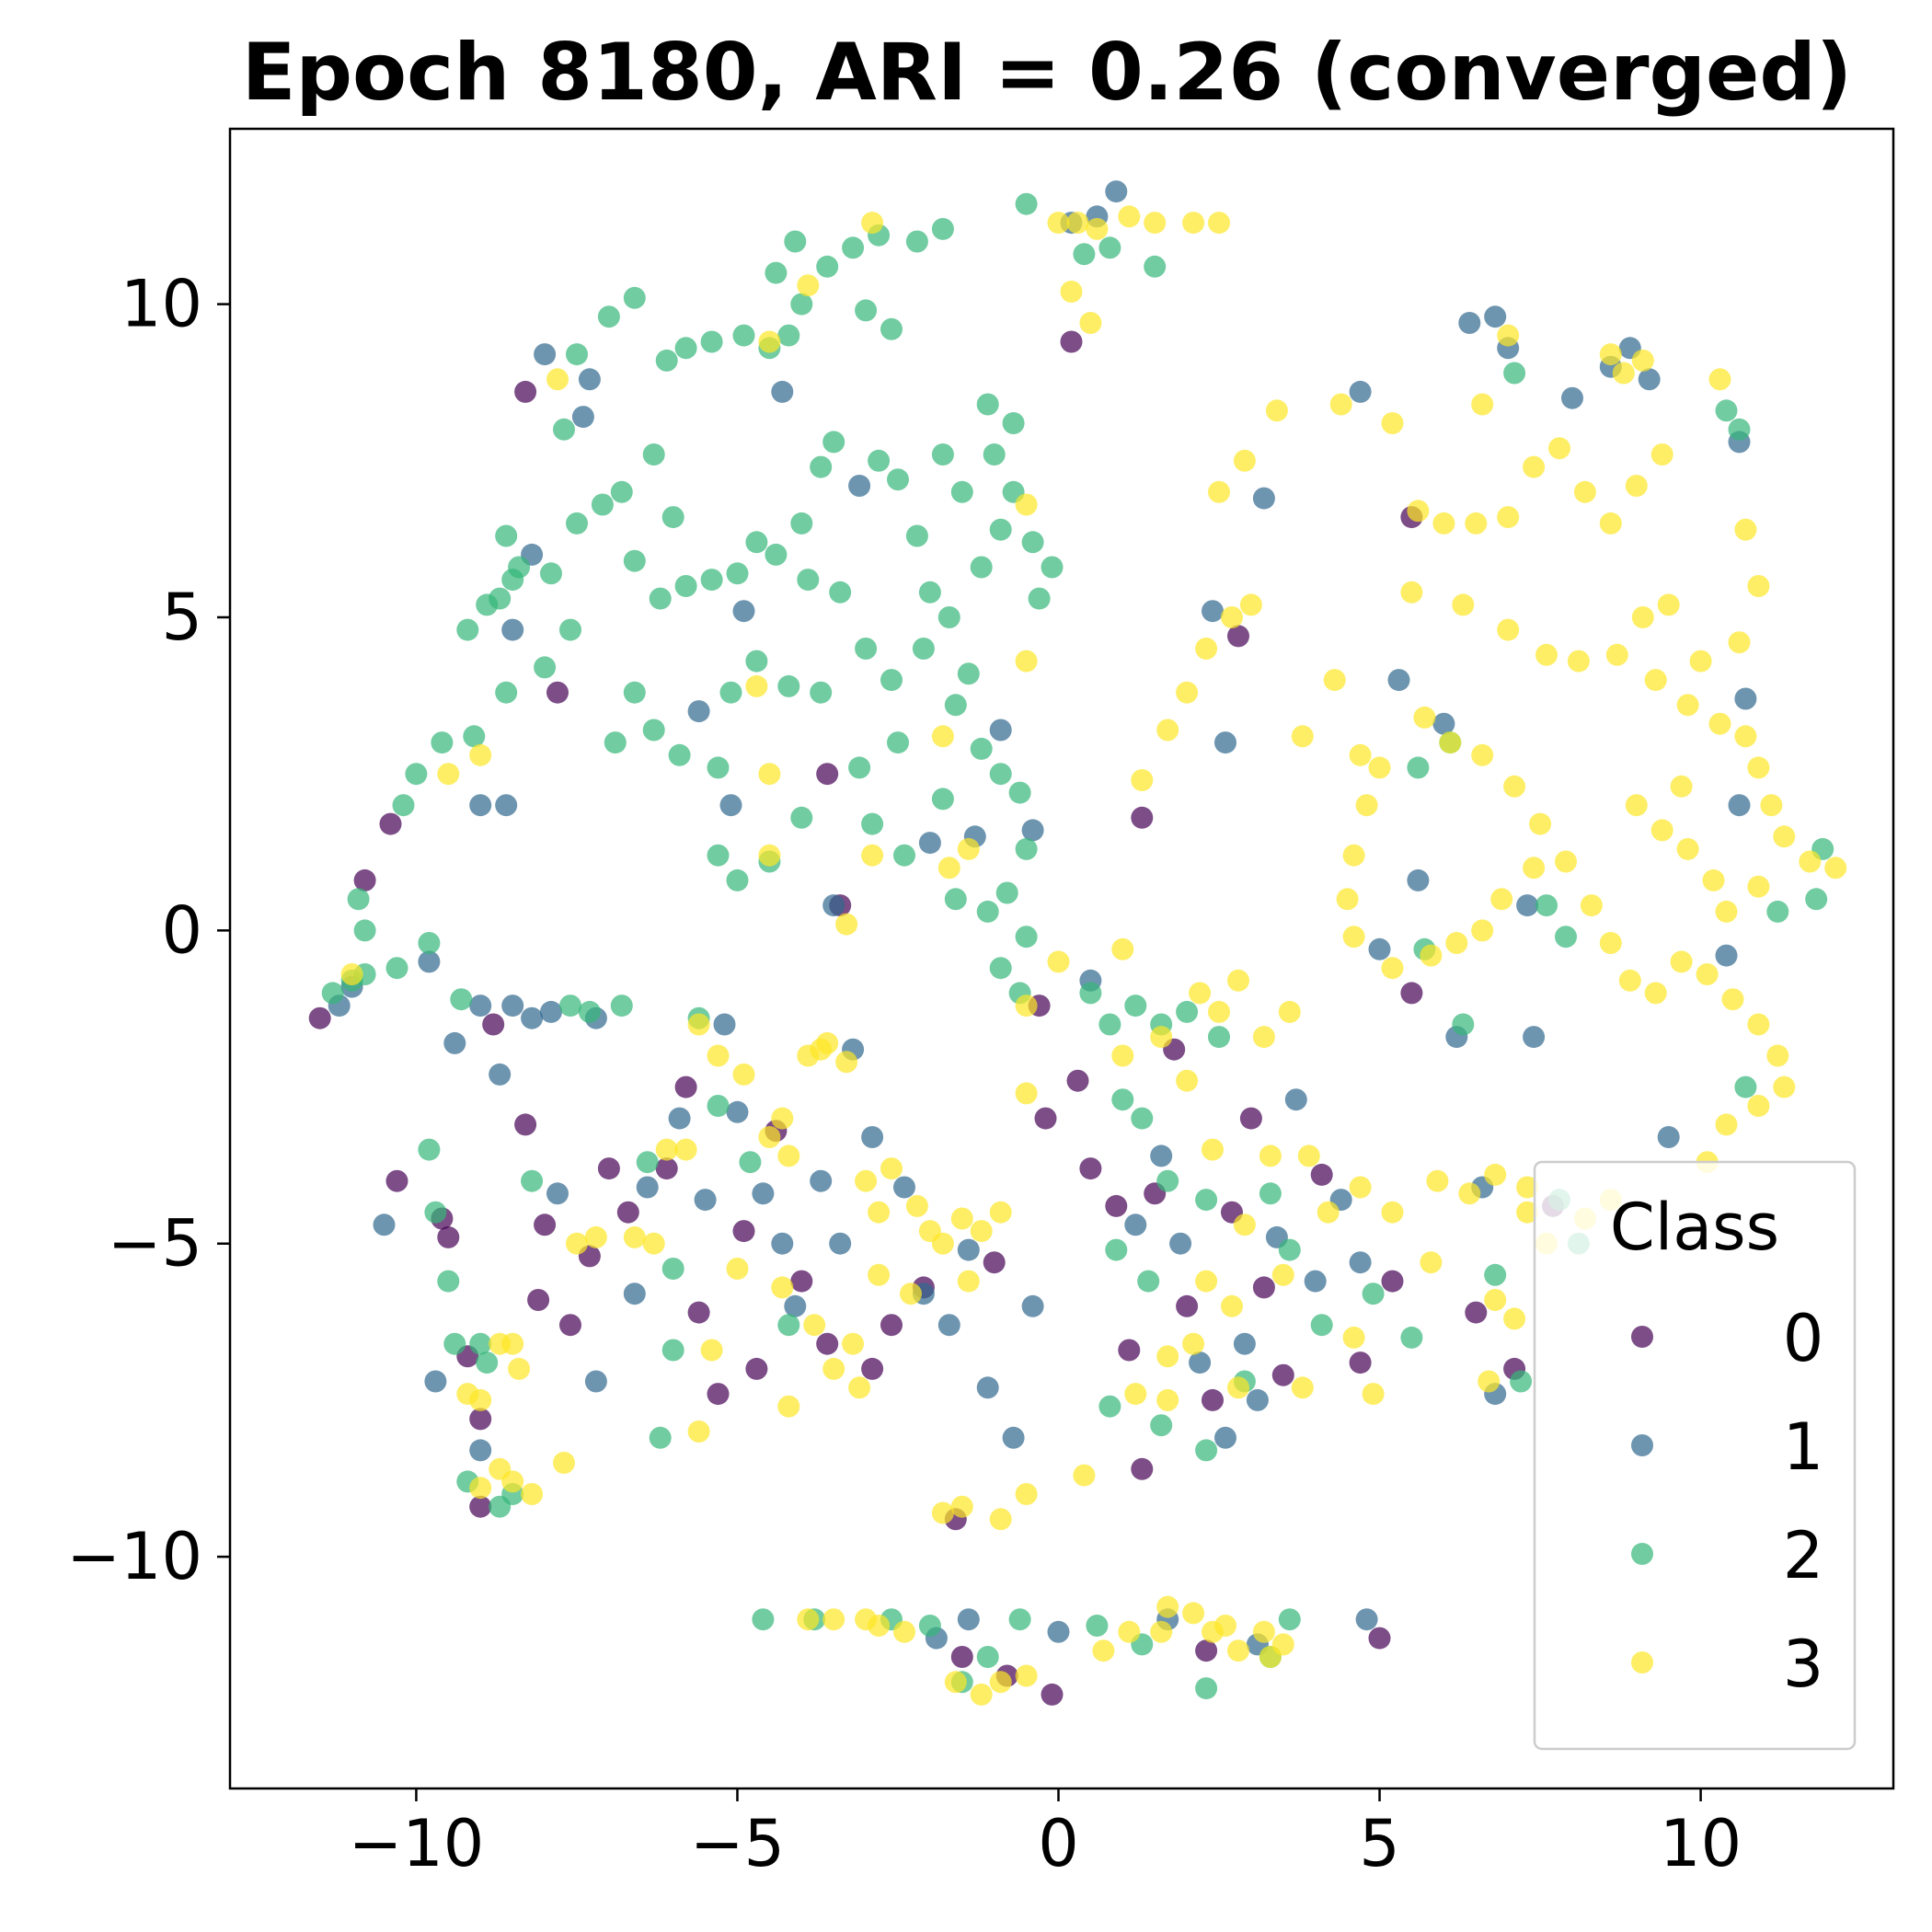 The height and width of the screenshot is (1932, 1932). I want to click on y-tick-label: 0, so click(181, 930).